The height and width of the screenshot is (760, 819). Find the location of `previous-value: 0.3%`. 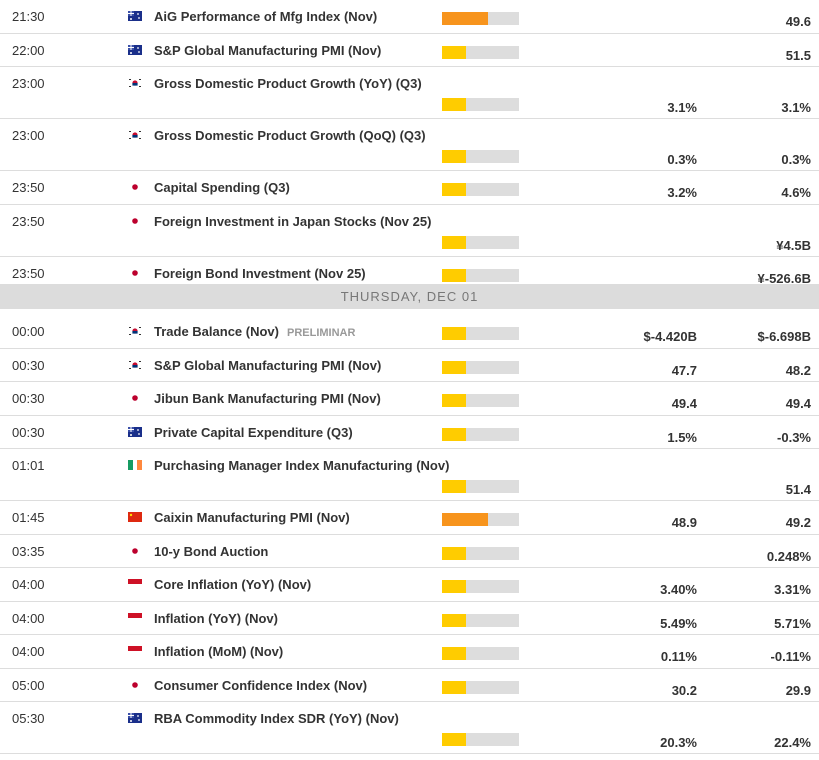

previous-value: 0.3% is located at coordinates (796, 159).